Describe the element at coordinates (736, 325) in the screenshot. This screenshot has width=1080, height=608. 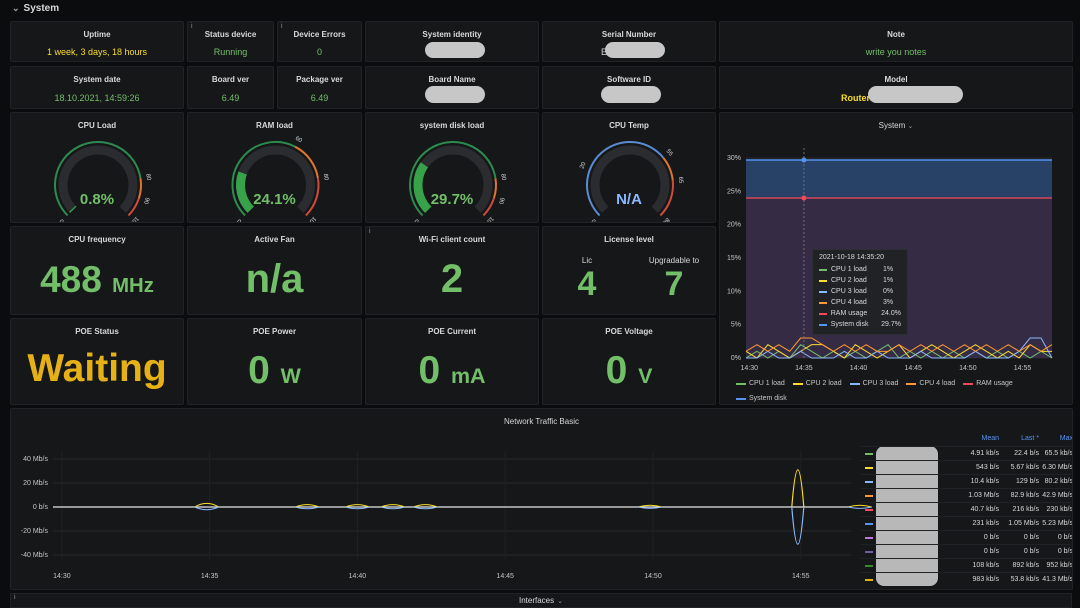
I see `y-tick-label: 5%` at that location.